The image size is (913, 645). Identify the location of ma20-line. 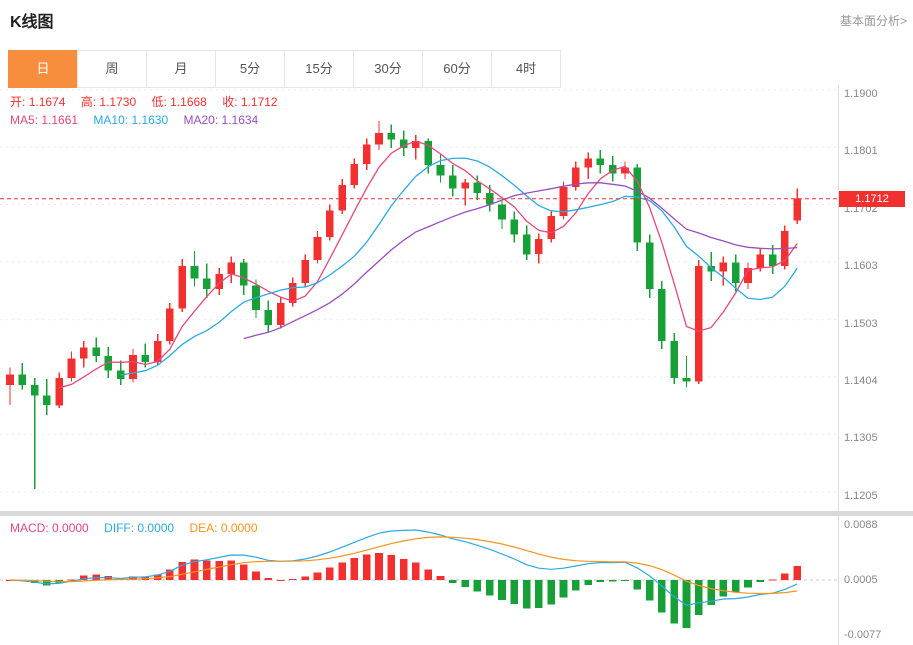
(520, 261).